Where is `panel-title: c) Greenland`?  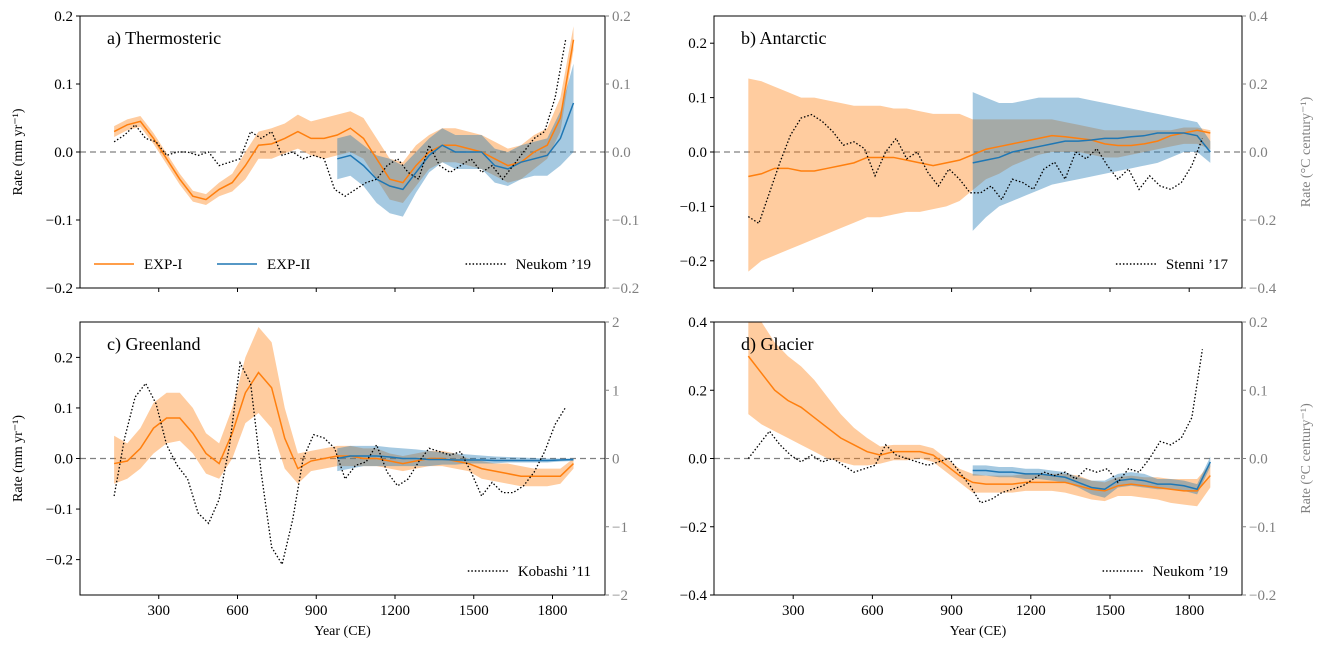 panel-title: c) Greenland is located at coordinates (153, 344).